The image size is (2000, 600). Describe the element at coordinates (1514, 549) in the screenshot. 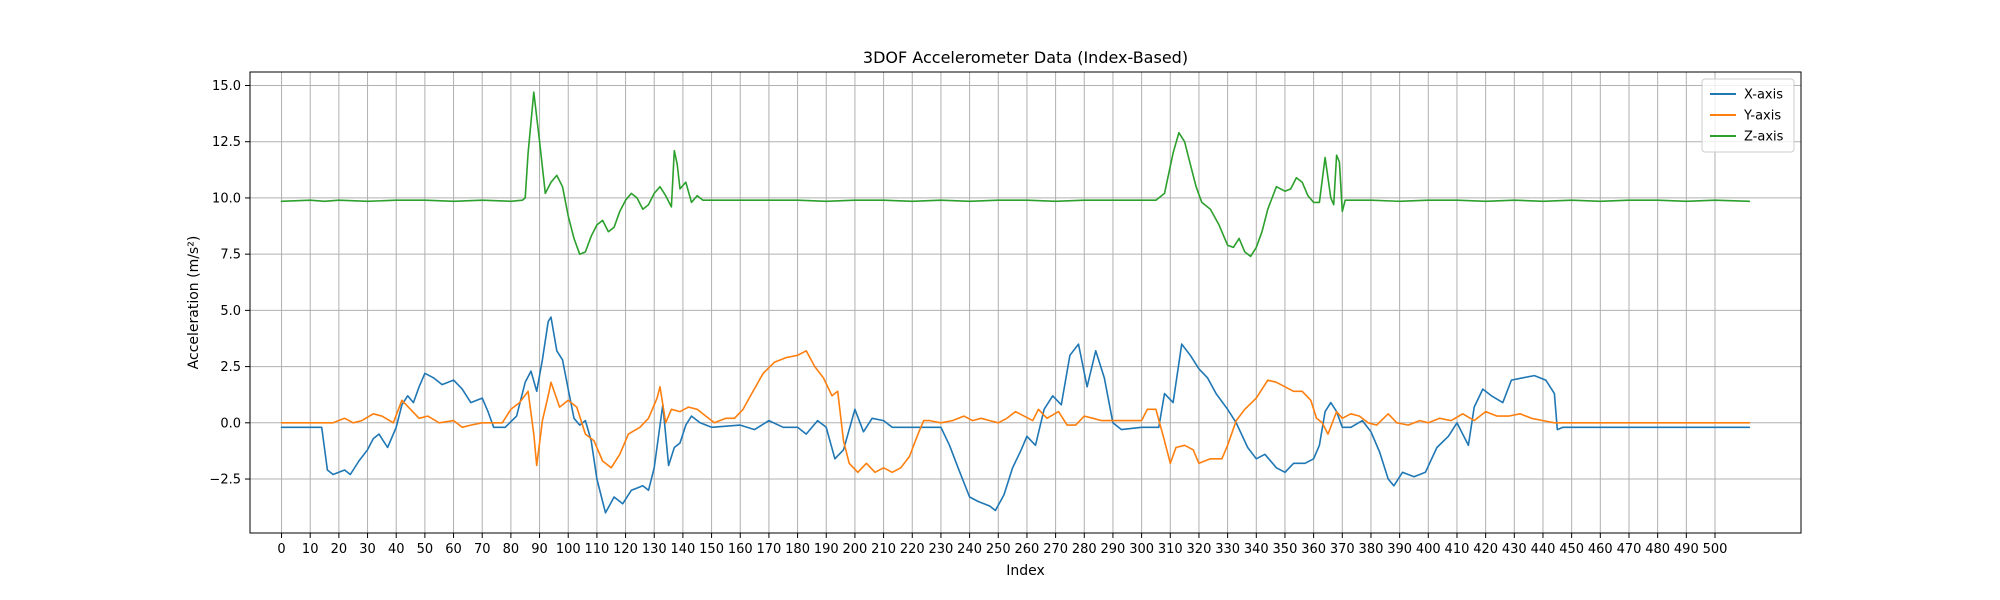

I see `x-tick-label: 430` at that location.